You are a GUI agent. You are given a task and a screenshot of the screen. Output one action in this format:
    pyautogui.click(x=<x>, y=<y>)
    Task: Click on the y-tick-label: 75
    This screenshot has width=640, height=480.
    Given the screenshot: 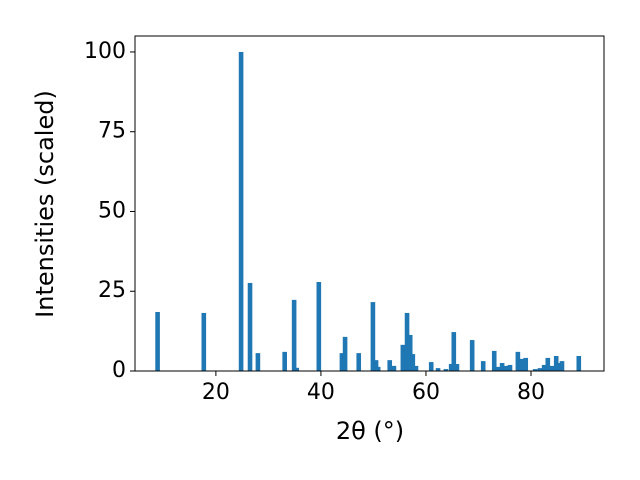 What is the action you would take?
    pyautogui.click(x=112, y=131)
    